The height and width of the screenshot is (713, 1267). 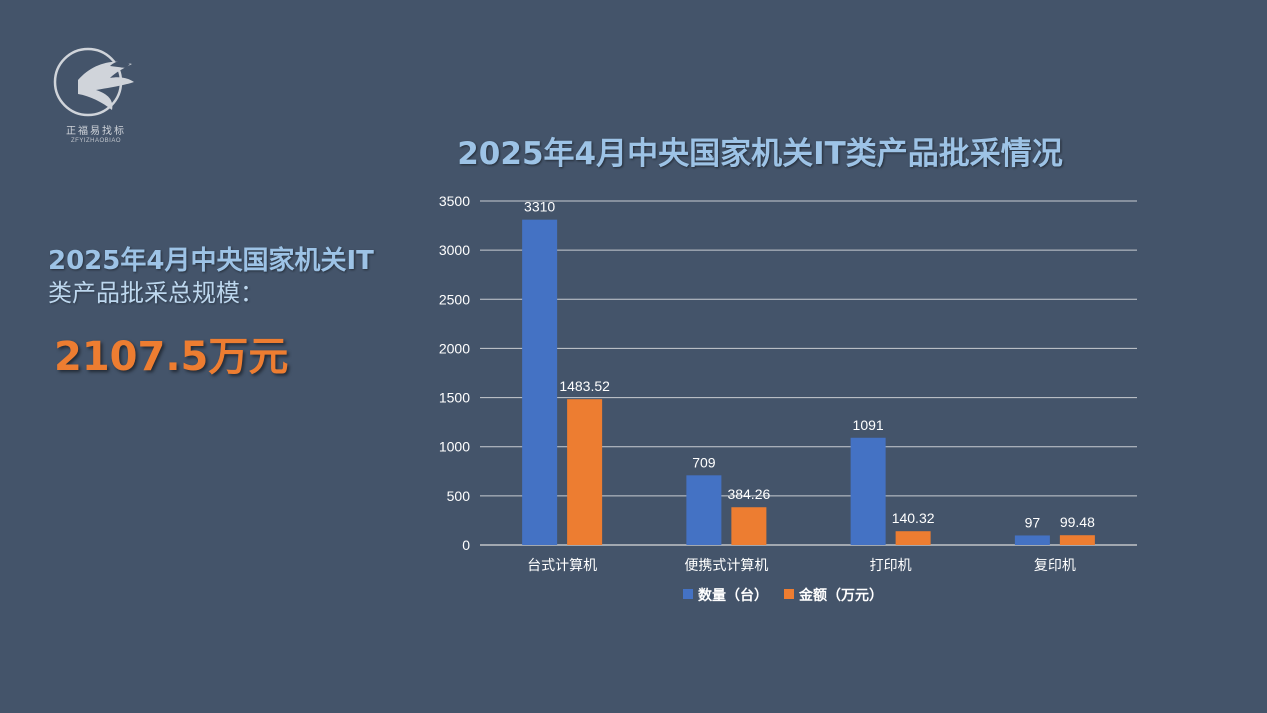 I want to click on legend-swatch-quantity, so click(x=688, y=594).